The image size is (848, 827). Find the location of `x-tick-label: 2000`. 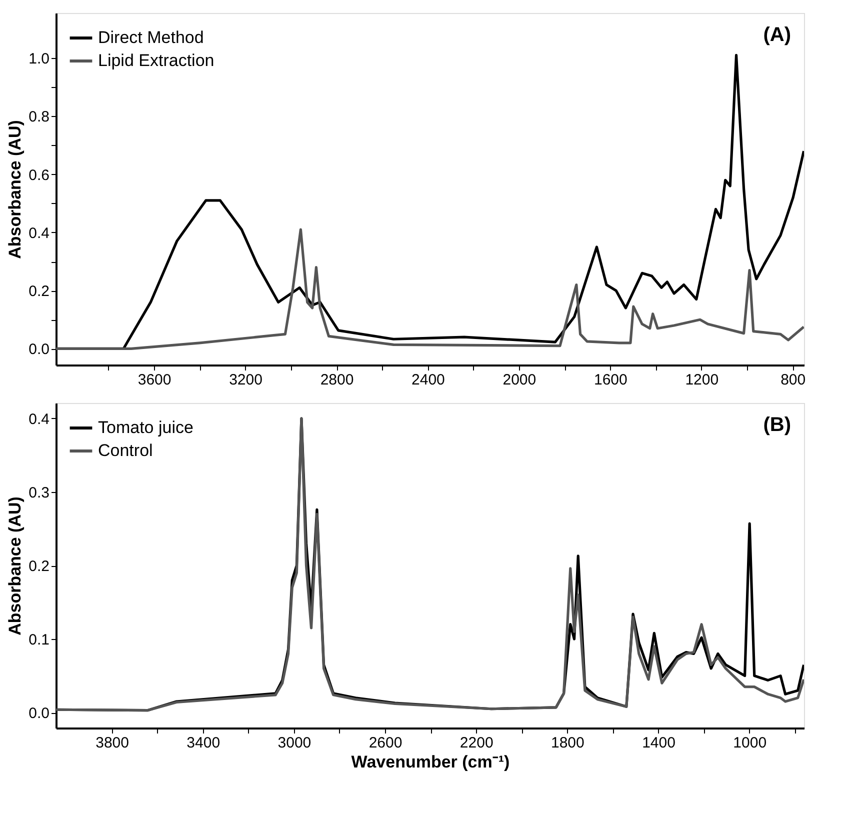

x-tick-label: 2000 is located at coordinates (519, 380).